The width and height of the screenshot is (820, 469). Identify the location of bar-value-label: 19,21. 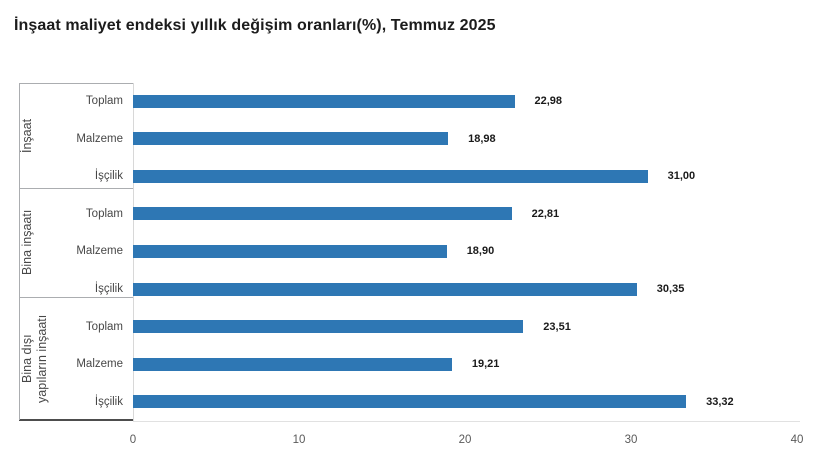
(485, 364).